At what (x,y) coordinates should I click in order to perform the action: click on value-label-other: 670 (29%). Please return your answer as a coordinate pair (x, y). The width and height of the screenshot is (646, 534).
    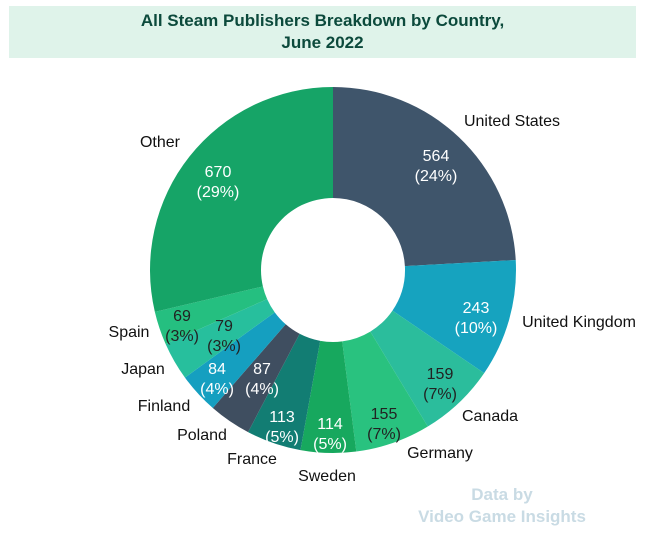
    Looking at the image, I should click on (218, 182).